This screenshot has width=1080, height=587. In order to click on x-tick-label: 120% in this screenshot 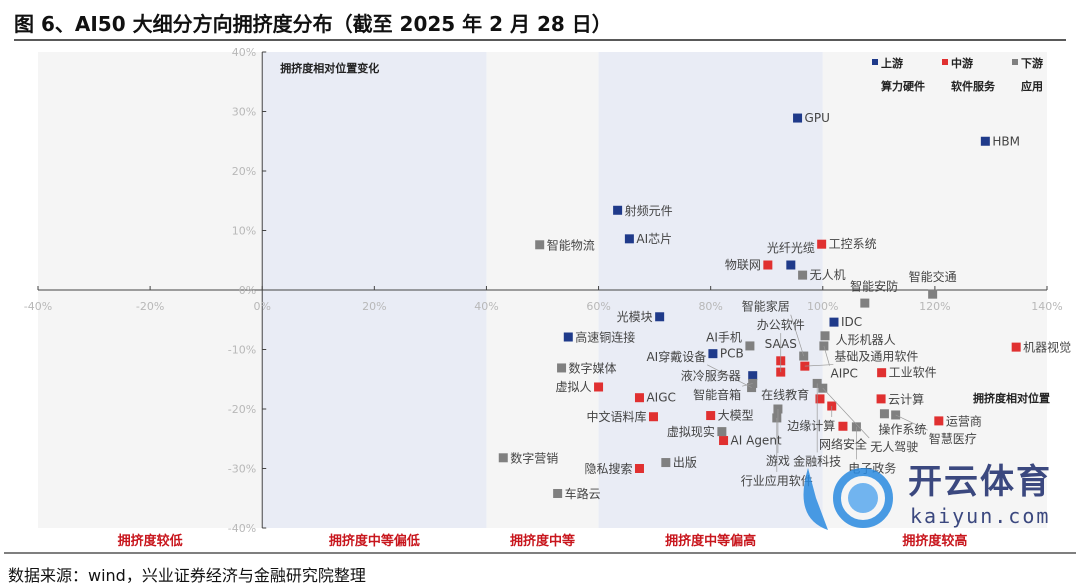, I will do `click(934, 306)`.